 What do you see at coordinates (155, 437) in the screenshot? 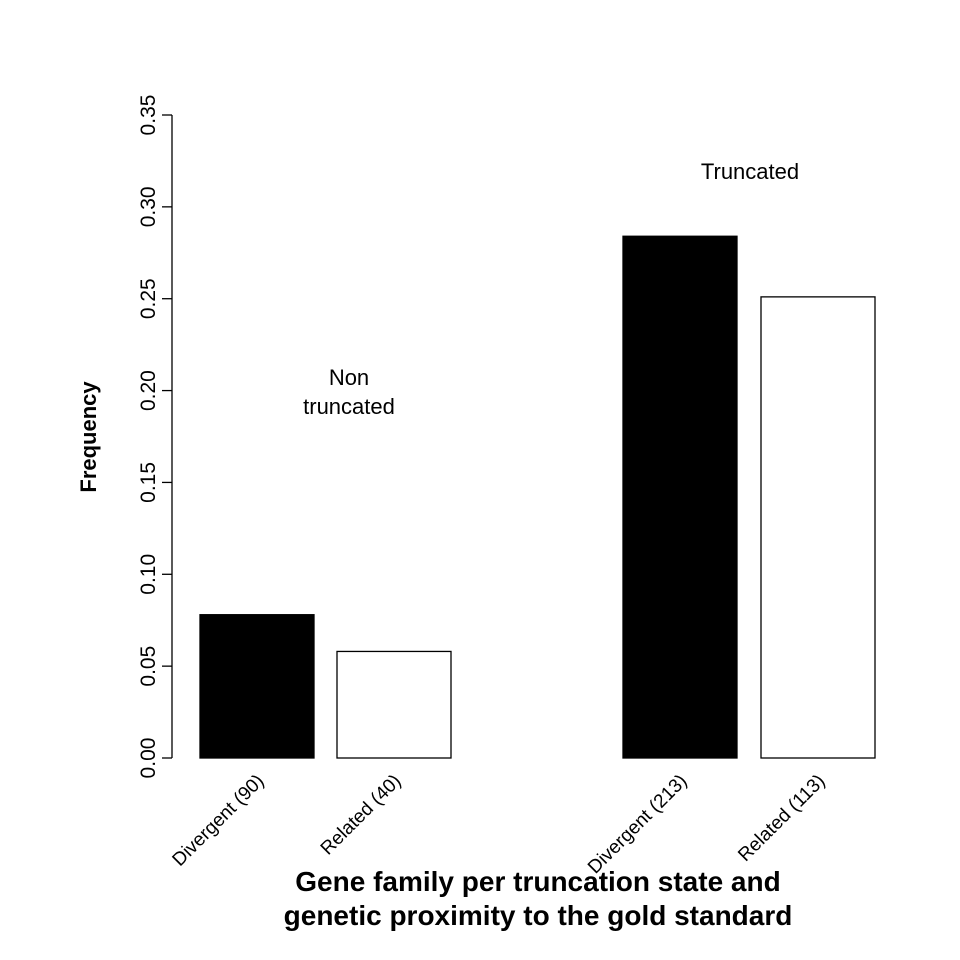
I see `y-axis: 0.00 0.05 0.10 0.15 0.20 0.25 0.30 0.35` at bounding box center [155, 437].